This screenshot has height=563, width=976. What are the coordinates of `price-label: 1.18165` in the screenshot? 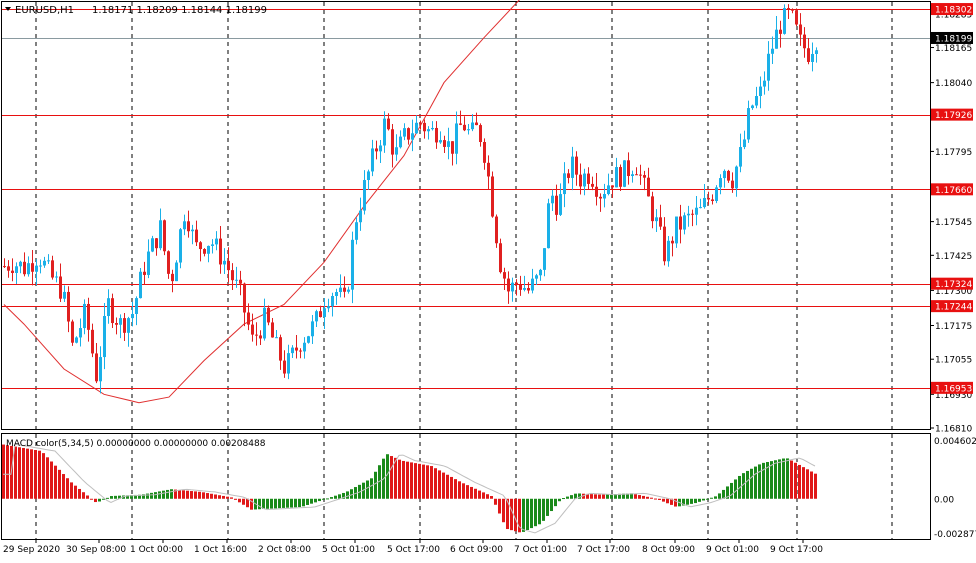 It's located at (953, 49).